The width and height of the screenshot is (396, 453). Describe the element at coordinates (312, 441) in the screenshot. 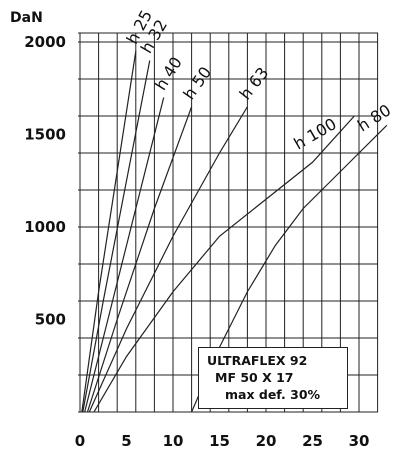

I see `x-tick-label: 25` at that location.